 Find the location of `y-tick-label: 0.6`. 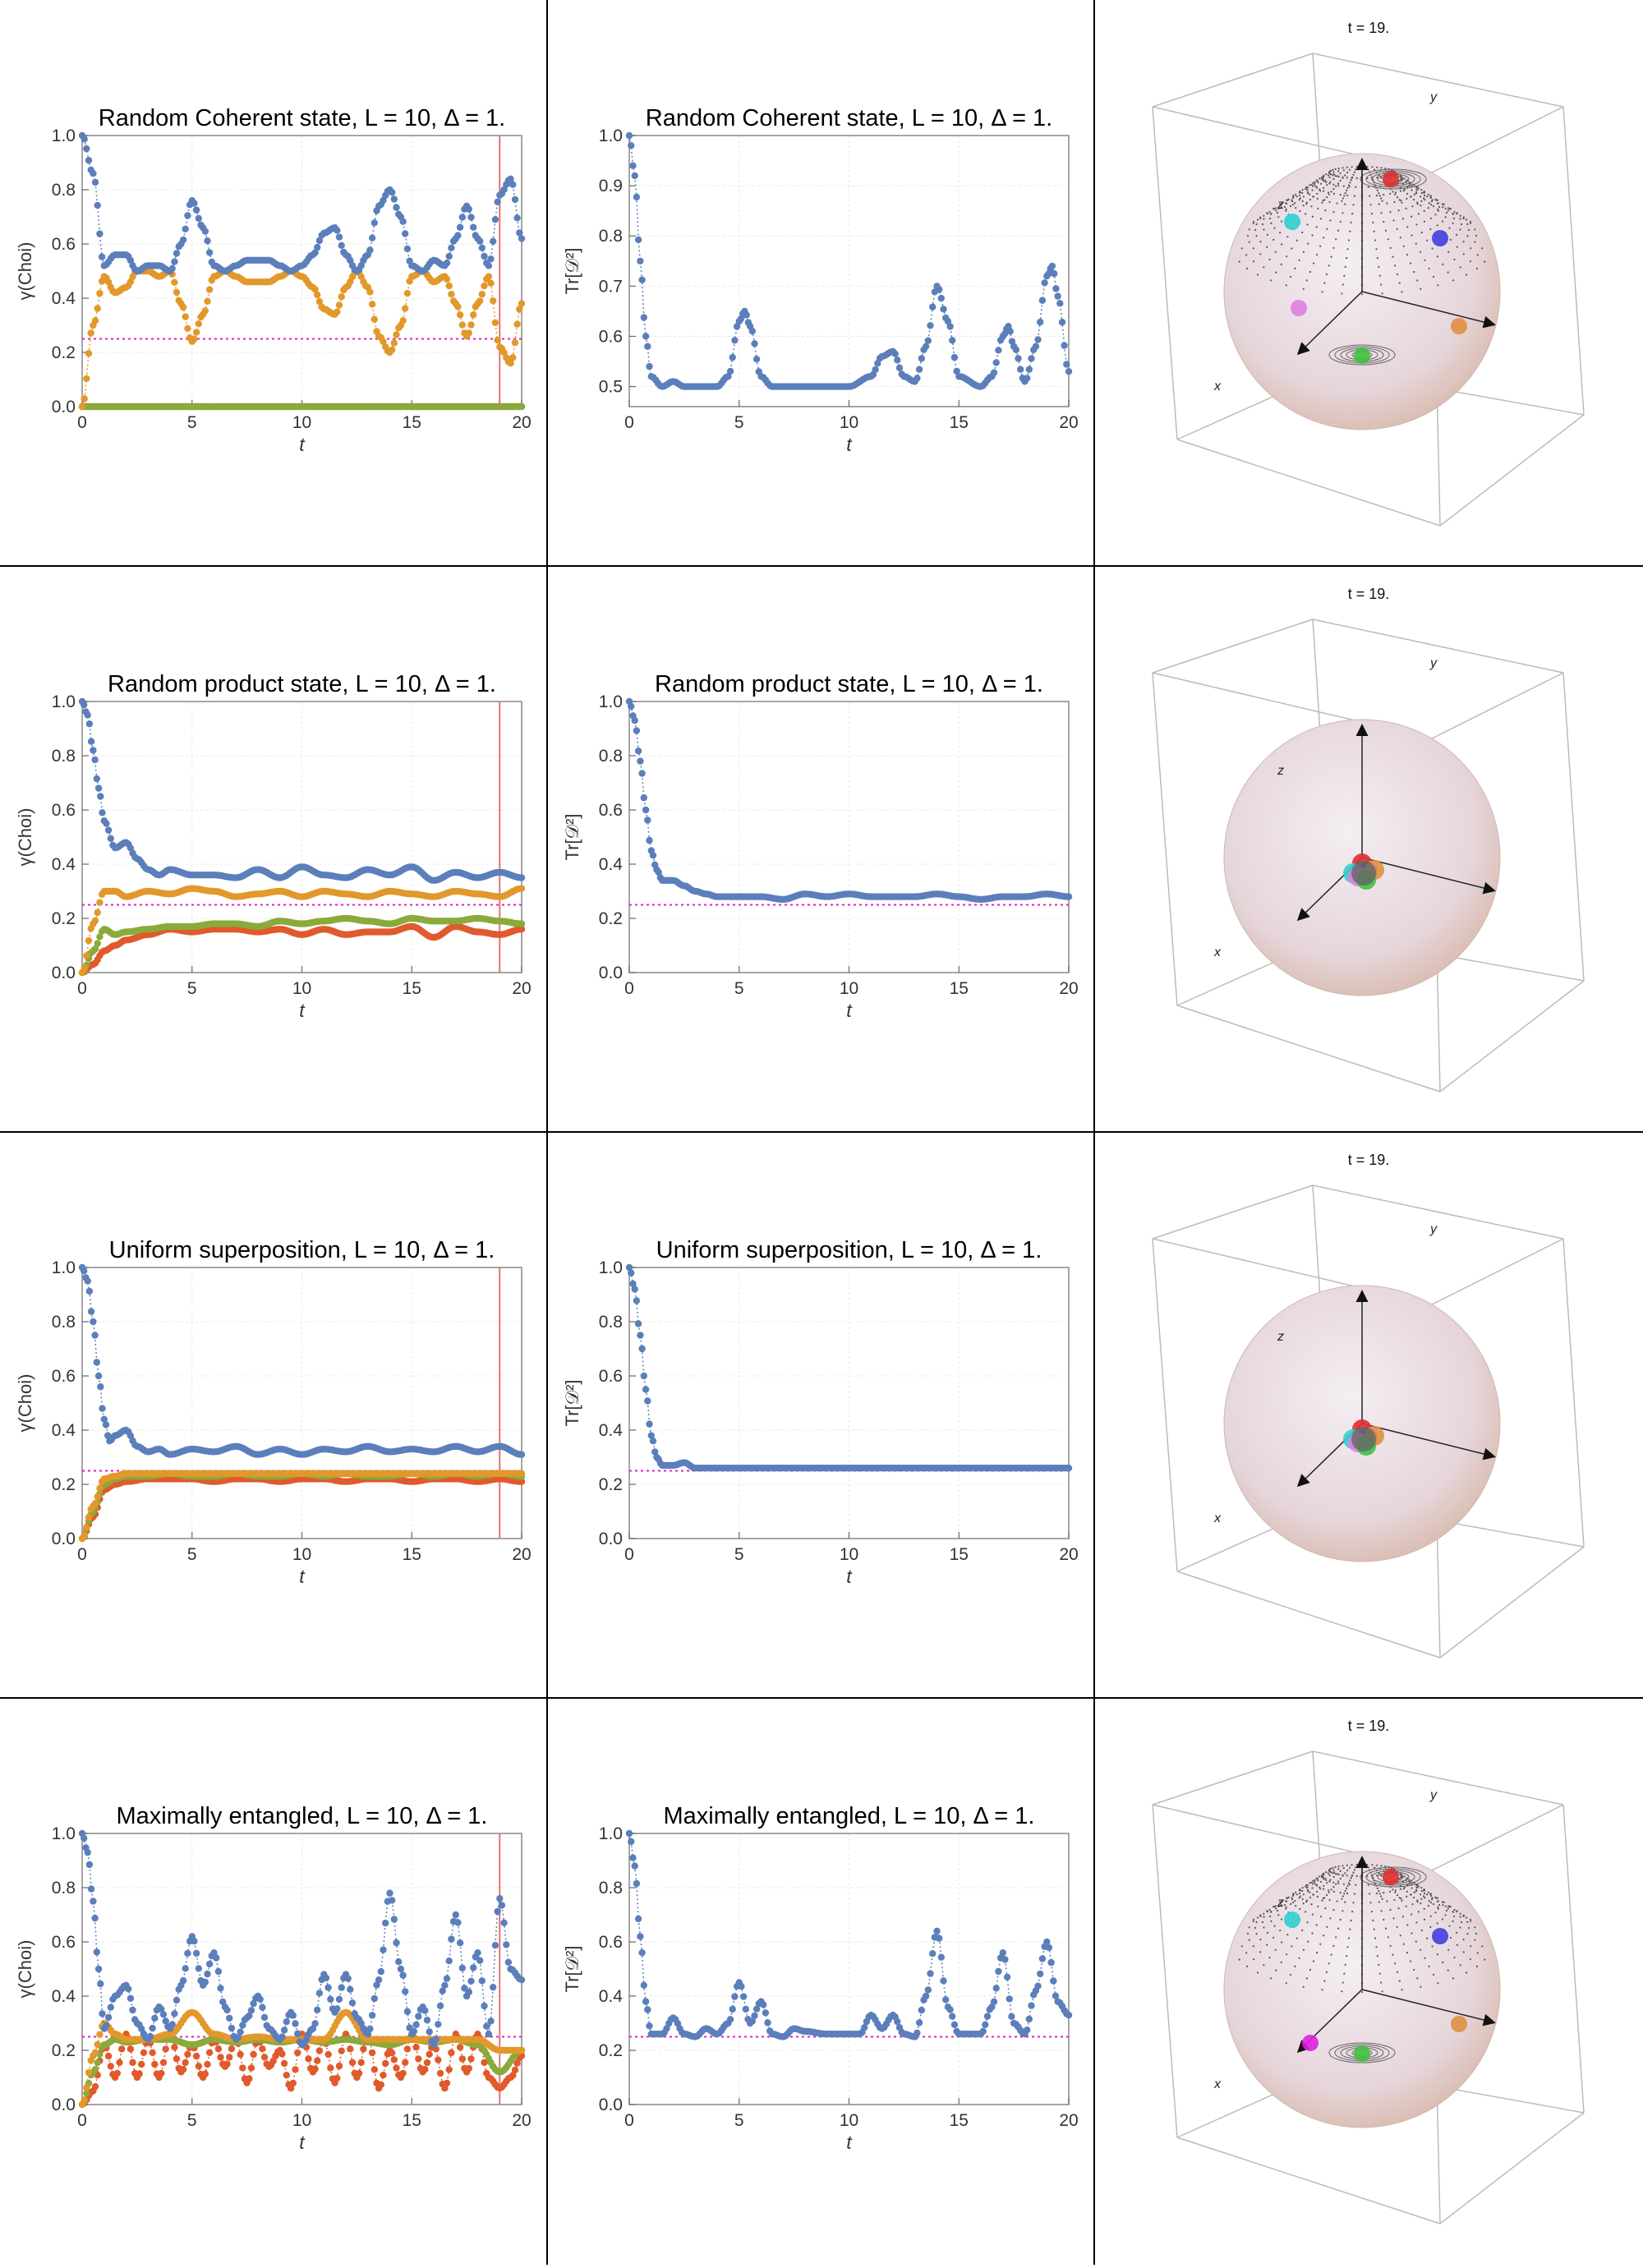

y-tick-label: 0.6 is located at coordinates (611, 1376).